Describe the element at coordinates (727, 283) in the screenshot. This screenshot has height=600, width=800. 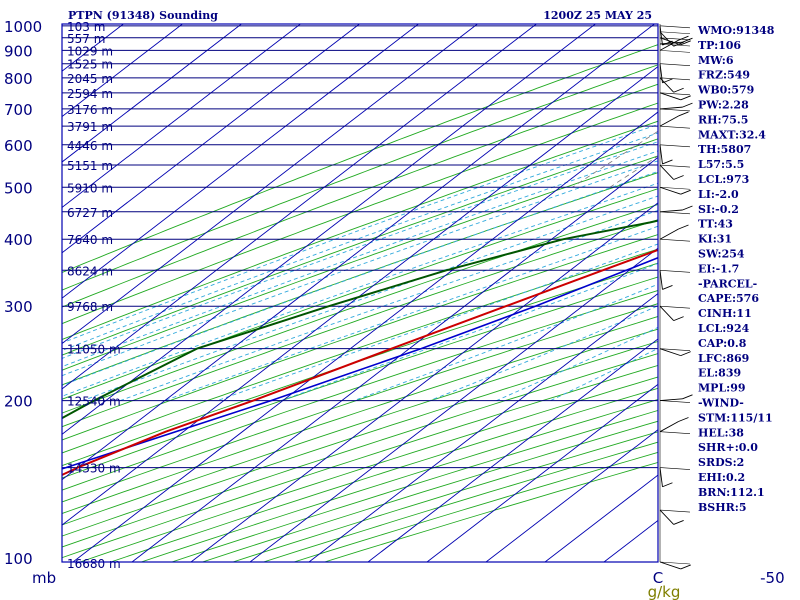
I see `index-entry: -PARCEL-` at that location.